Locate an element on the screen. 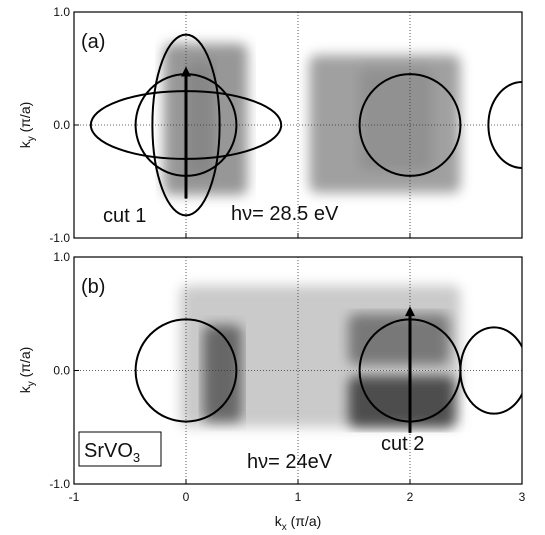 The width and height of the screenshot is (545, 535). panel-b-label: (b) is located at coordinates (93, 287).